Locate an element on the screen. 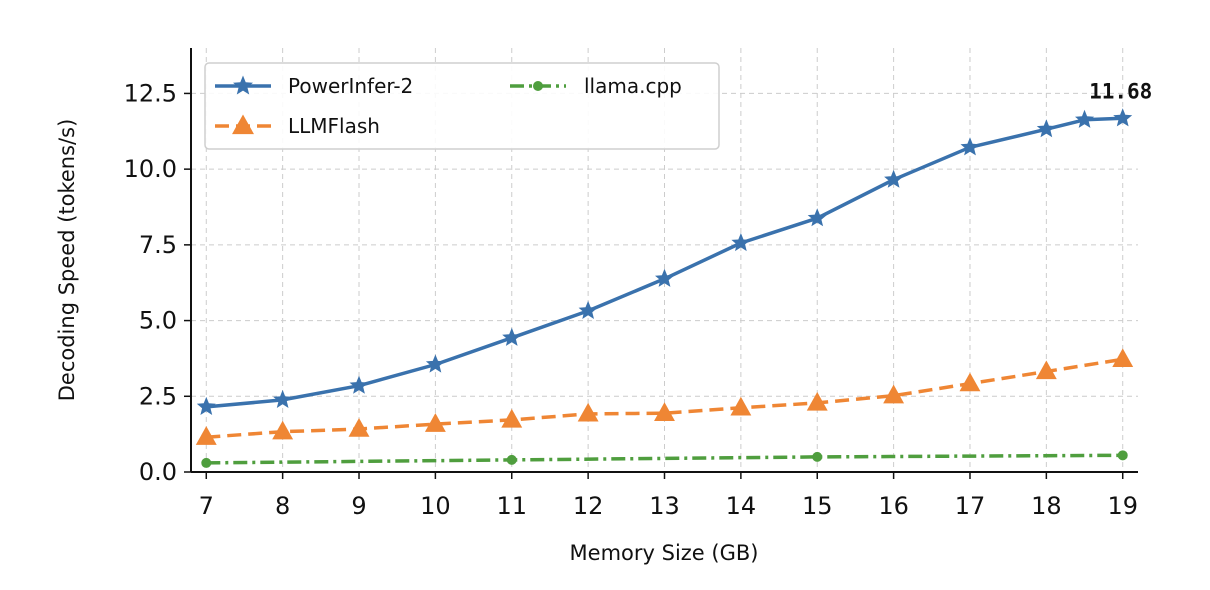  legend-item: llama.cpp is located at coordinates (596, 86).